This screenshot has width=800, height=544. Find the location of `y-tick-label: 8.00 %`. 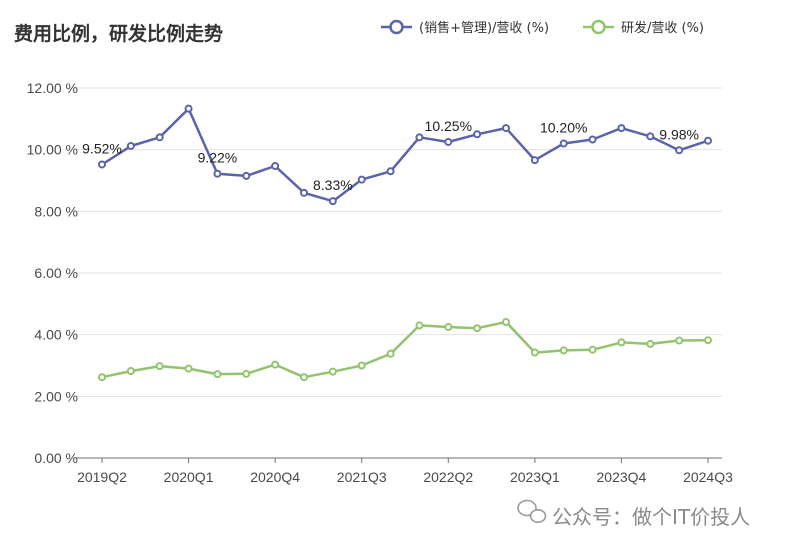

y-tick-label: 8.00 % is located at coordinates (56, 211).